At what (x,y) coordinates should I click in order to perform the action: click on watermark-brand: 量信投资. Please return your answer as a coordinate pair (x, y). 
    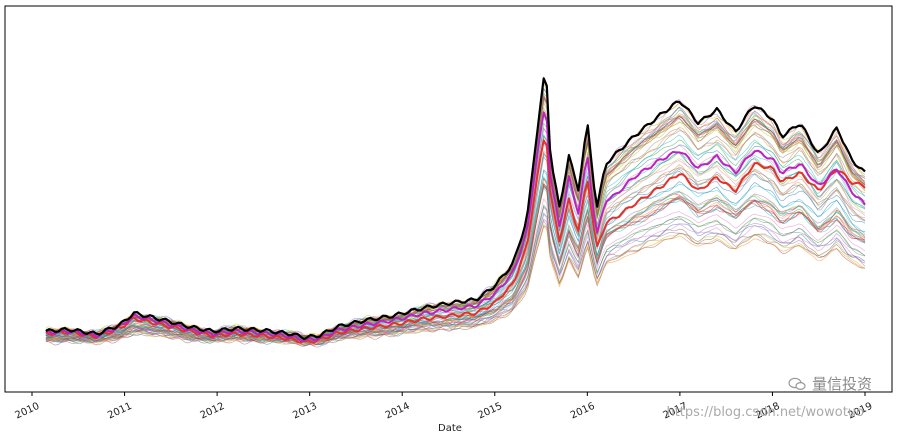
    Looking at the image, I should click on (830, 383).